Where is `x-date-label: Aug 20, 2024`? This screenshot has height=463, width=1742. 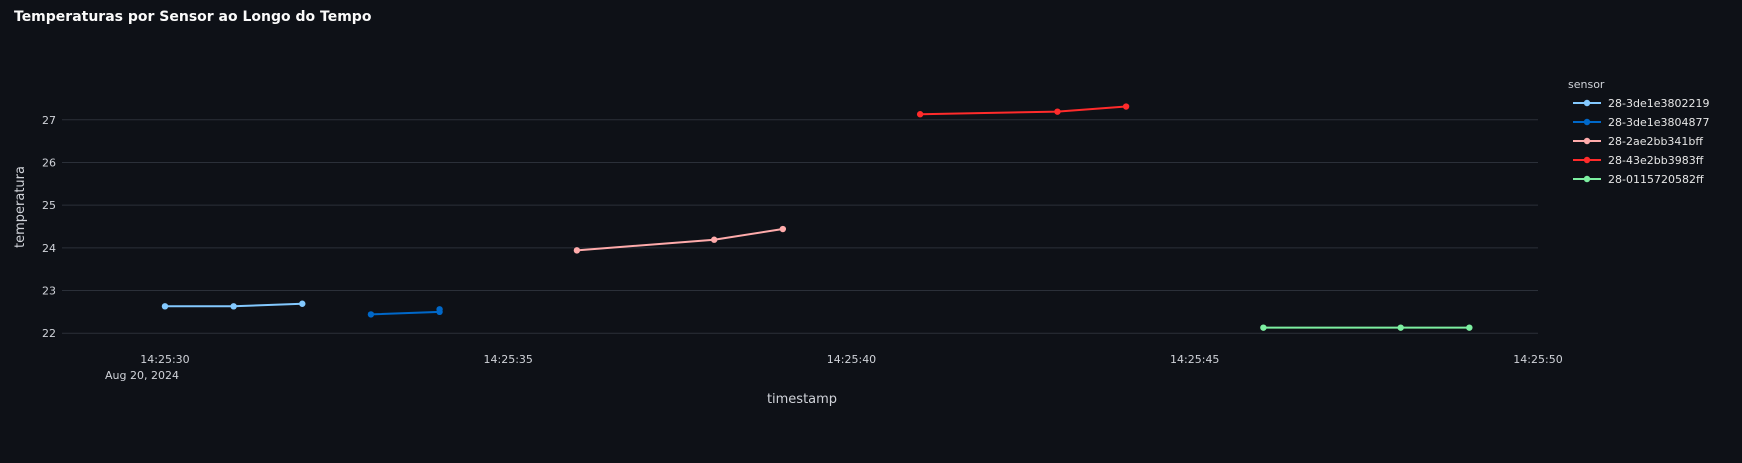
x-date-label: Aug 20, 2024 is located at coordinates (142, 375).